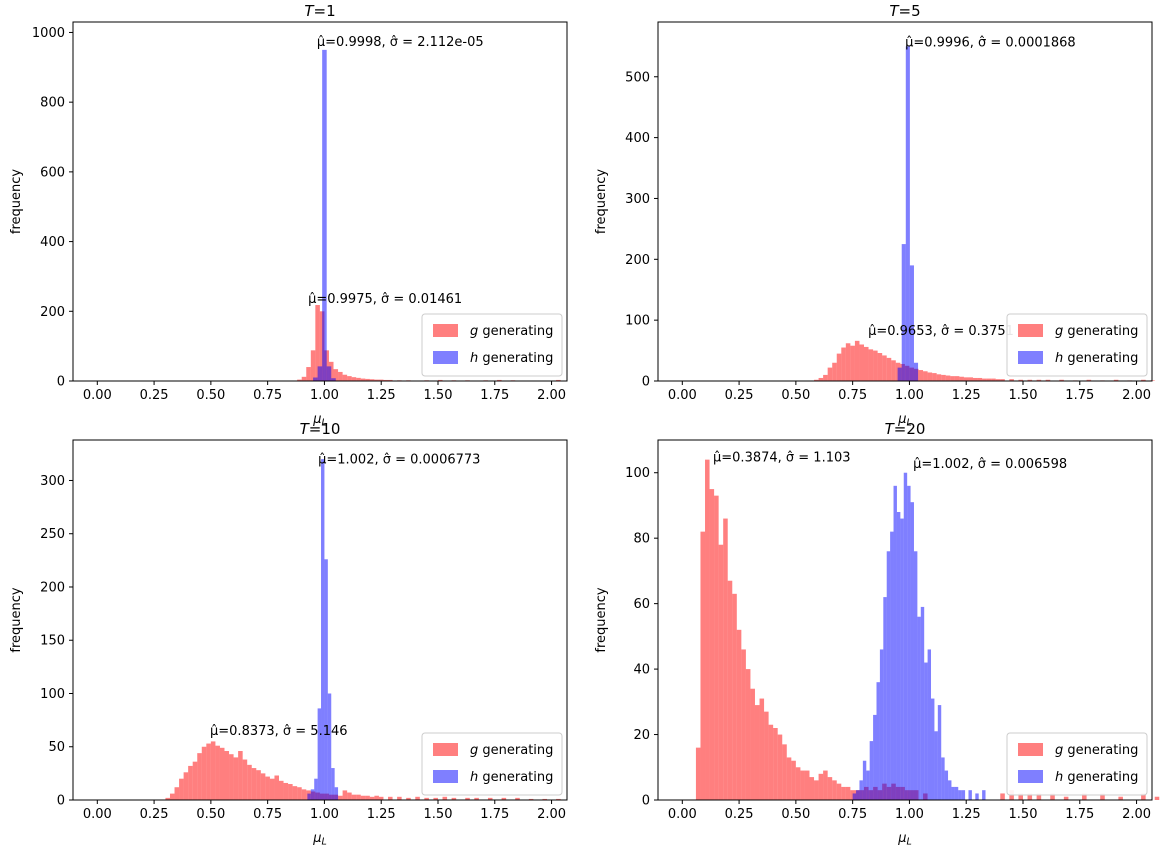 The height and width of the screenshot is (855, 1169). Describe the element at coordinates (52, 172) in the screenshot. I see `y-tick-label: 600` at that location.